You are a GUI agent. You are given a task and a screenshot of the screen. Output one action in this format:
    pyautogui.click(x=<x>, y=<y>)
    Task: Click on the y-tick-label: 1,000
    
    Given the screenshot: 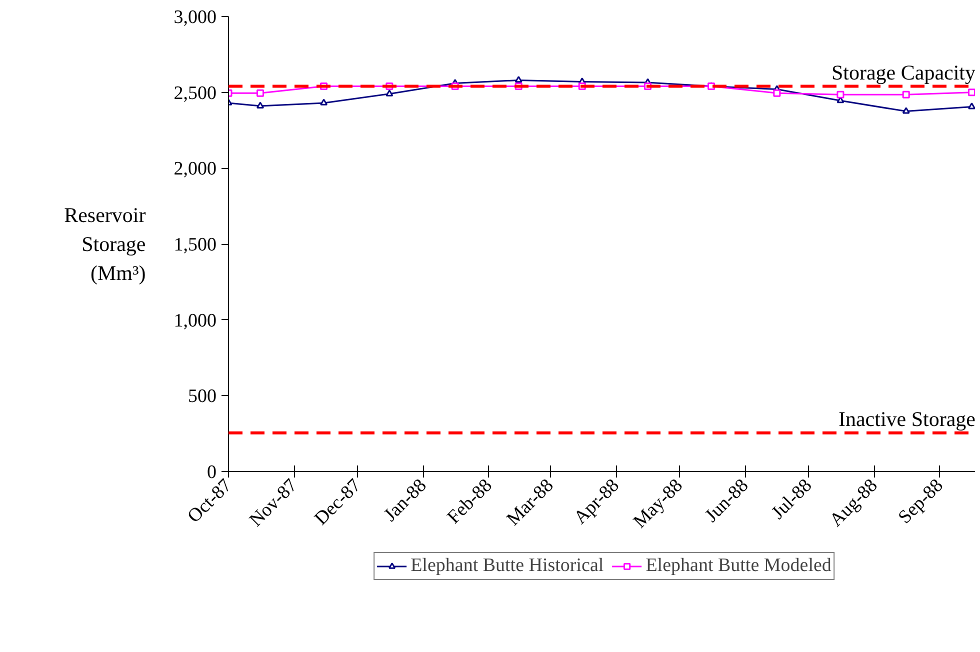 What is the action you would take?
    pyautogui.click(x=195, y=321)
    